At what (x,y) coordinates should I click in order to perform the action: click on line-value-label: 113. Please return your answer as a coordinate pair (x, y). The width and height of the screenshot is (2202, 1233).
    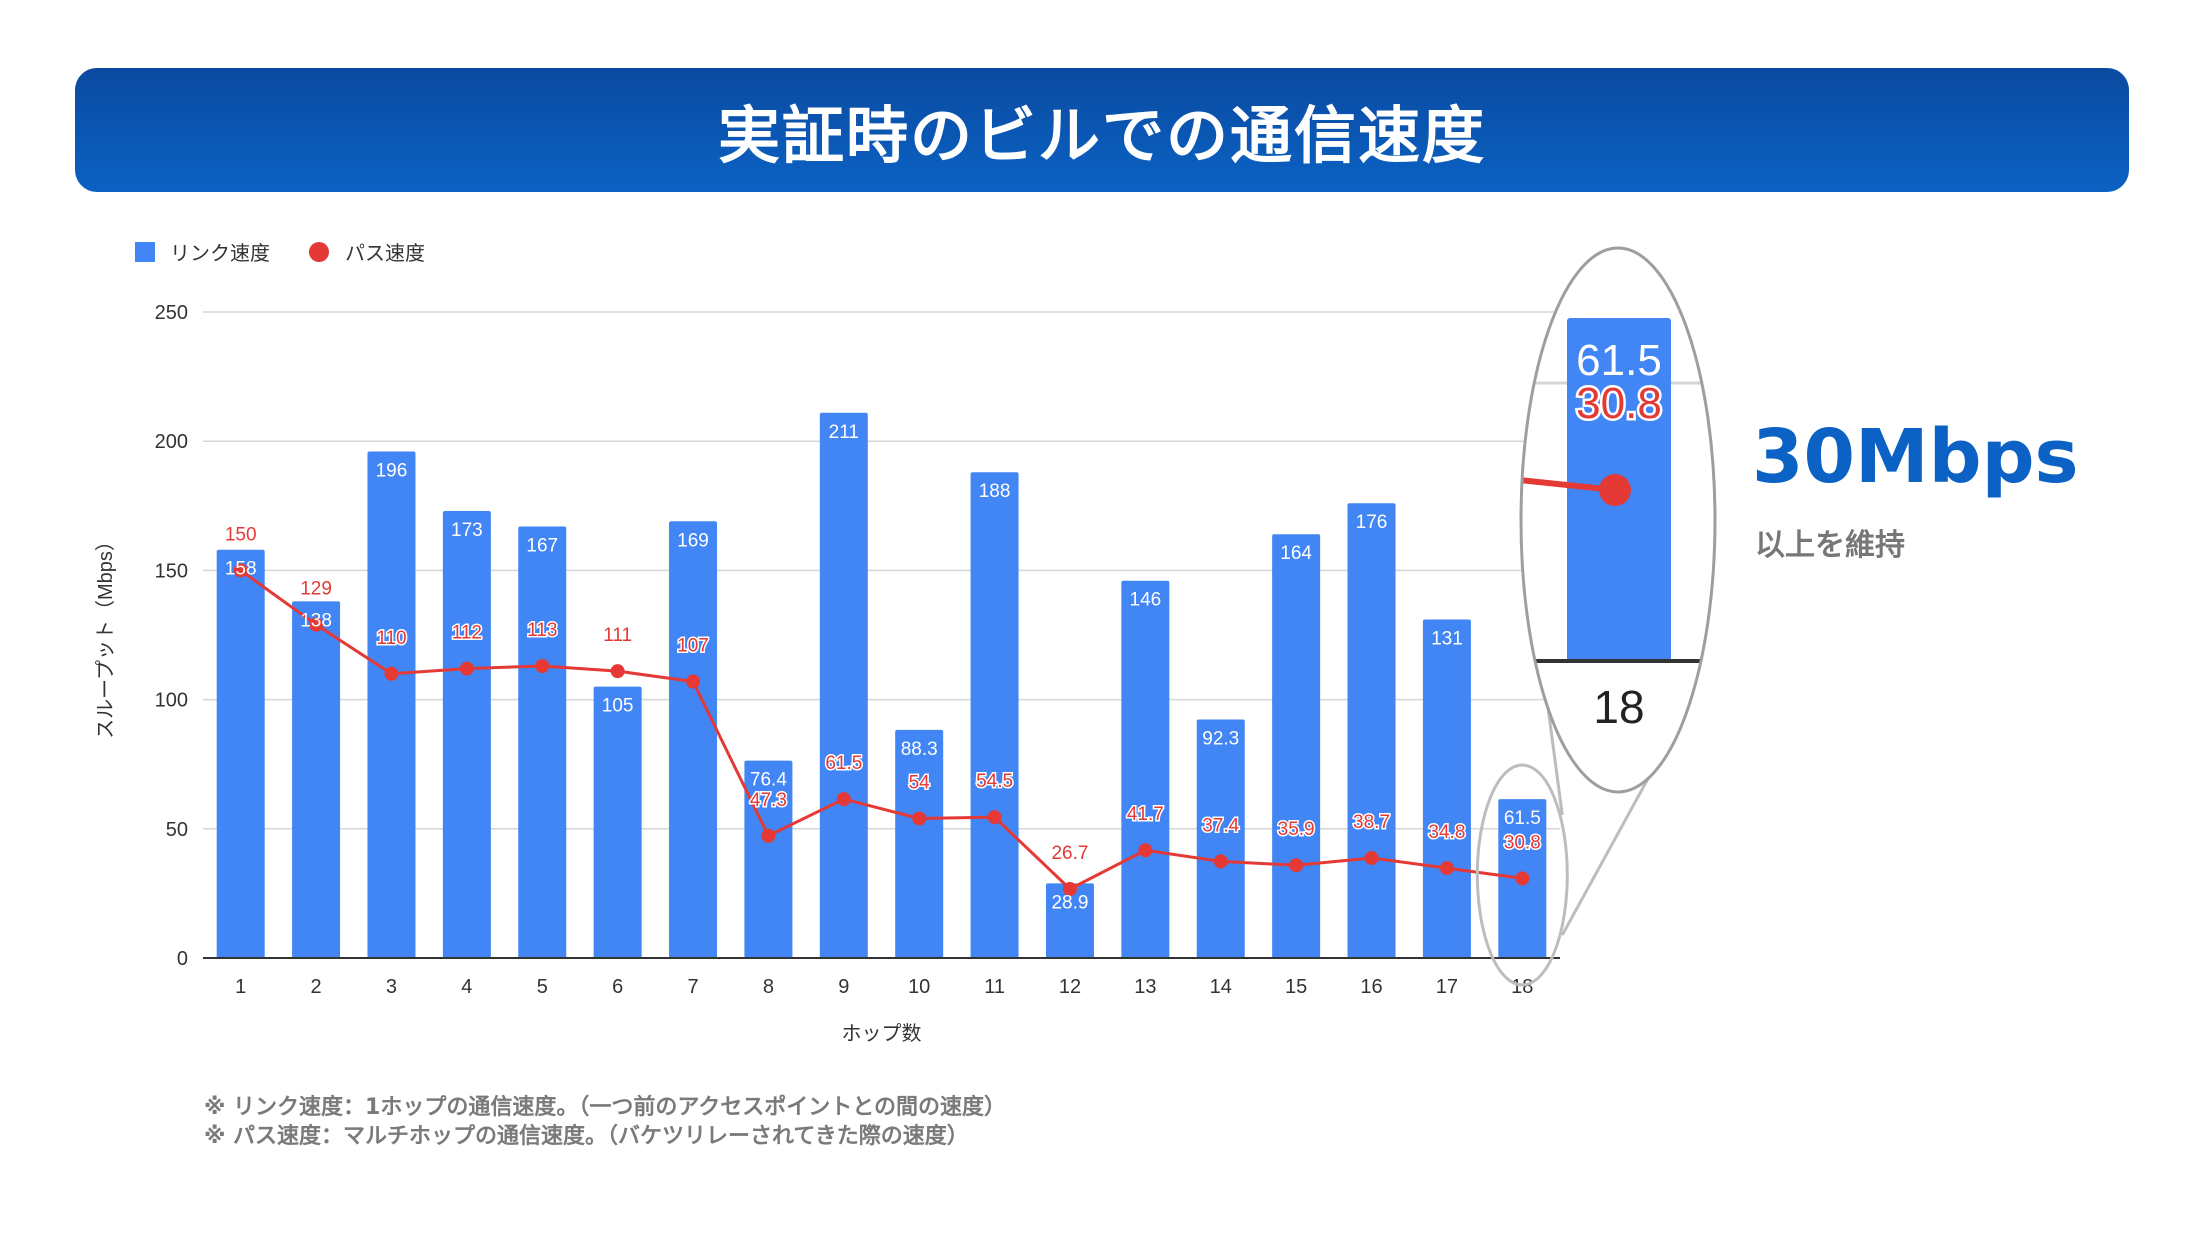
    Looking at the image, I should click on (542, 630).